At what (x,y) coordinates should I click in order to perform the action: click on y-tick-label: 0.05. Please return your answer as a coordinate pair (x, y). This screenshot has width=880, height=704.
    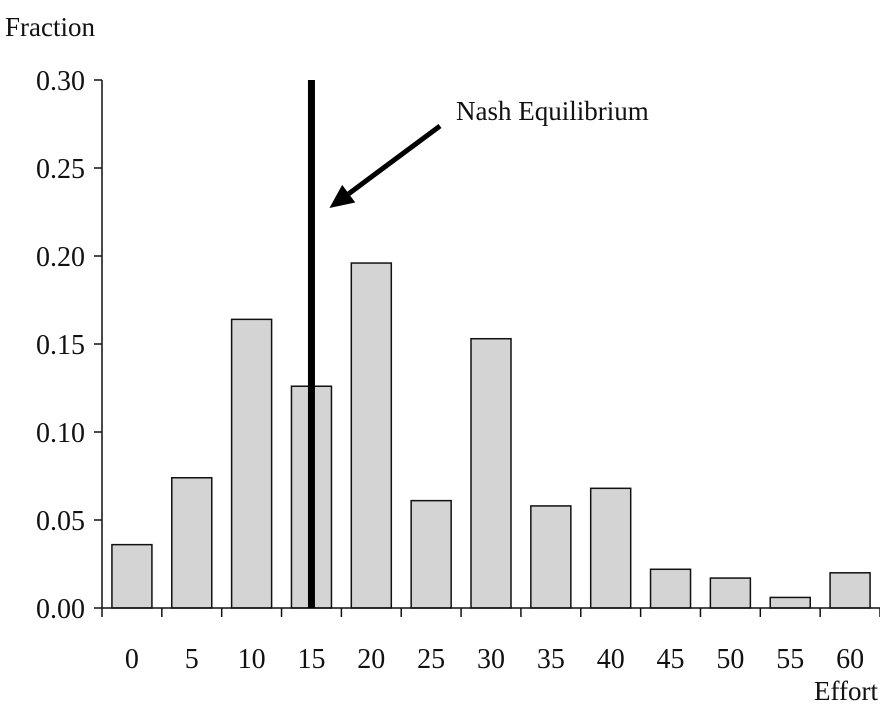
    Looking at the image, I should click on (60, 521).